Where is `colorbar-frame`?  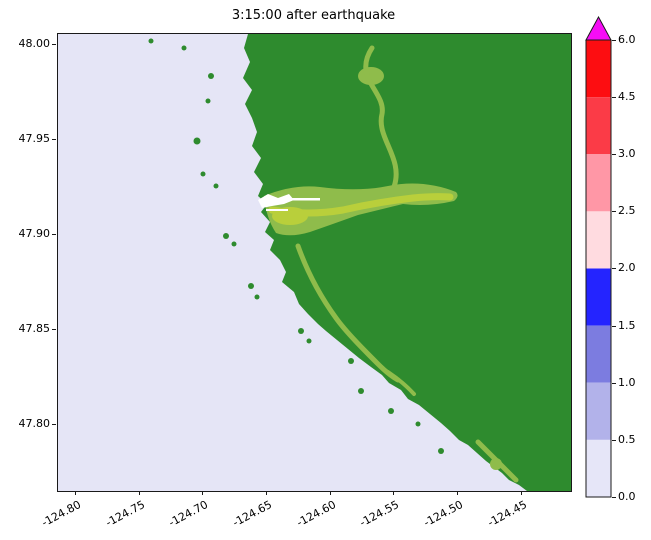 colorbar-frame is located at coordinates (598, 268).